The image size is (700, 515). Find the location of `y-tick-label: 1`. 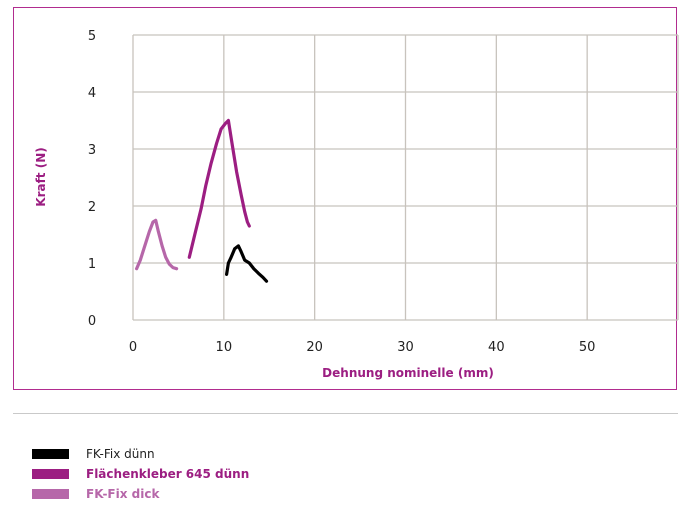

y-tick-label: 1 is located at coordinates (92, 264).